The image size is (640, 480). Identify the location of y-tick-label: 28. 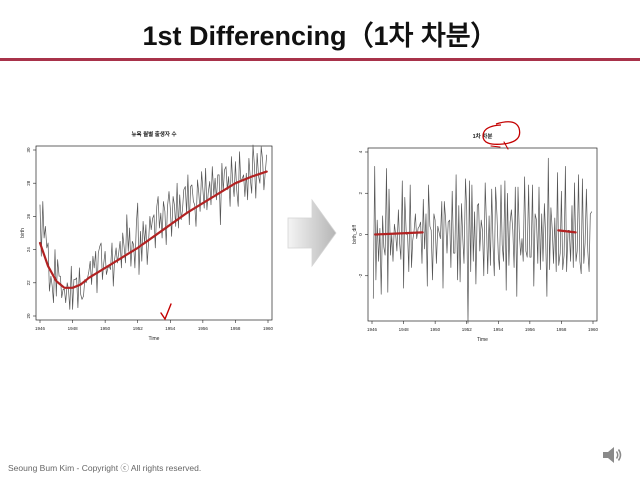
(28, 183).